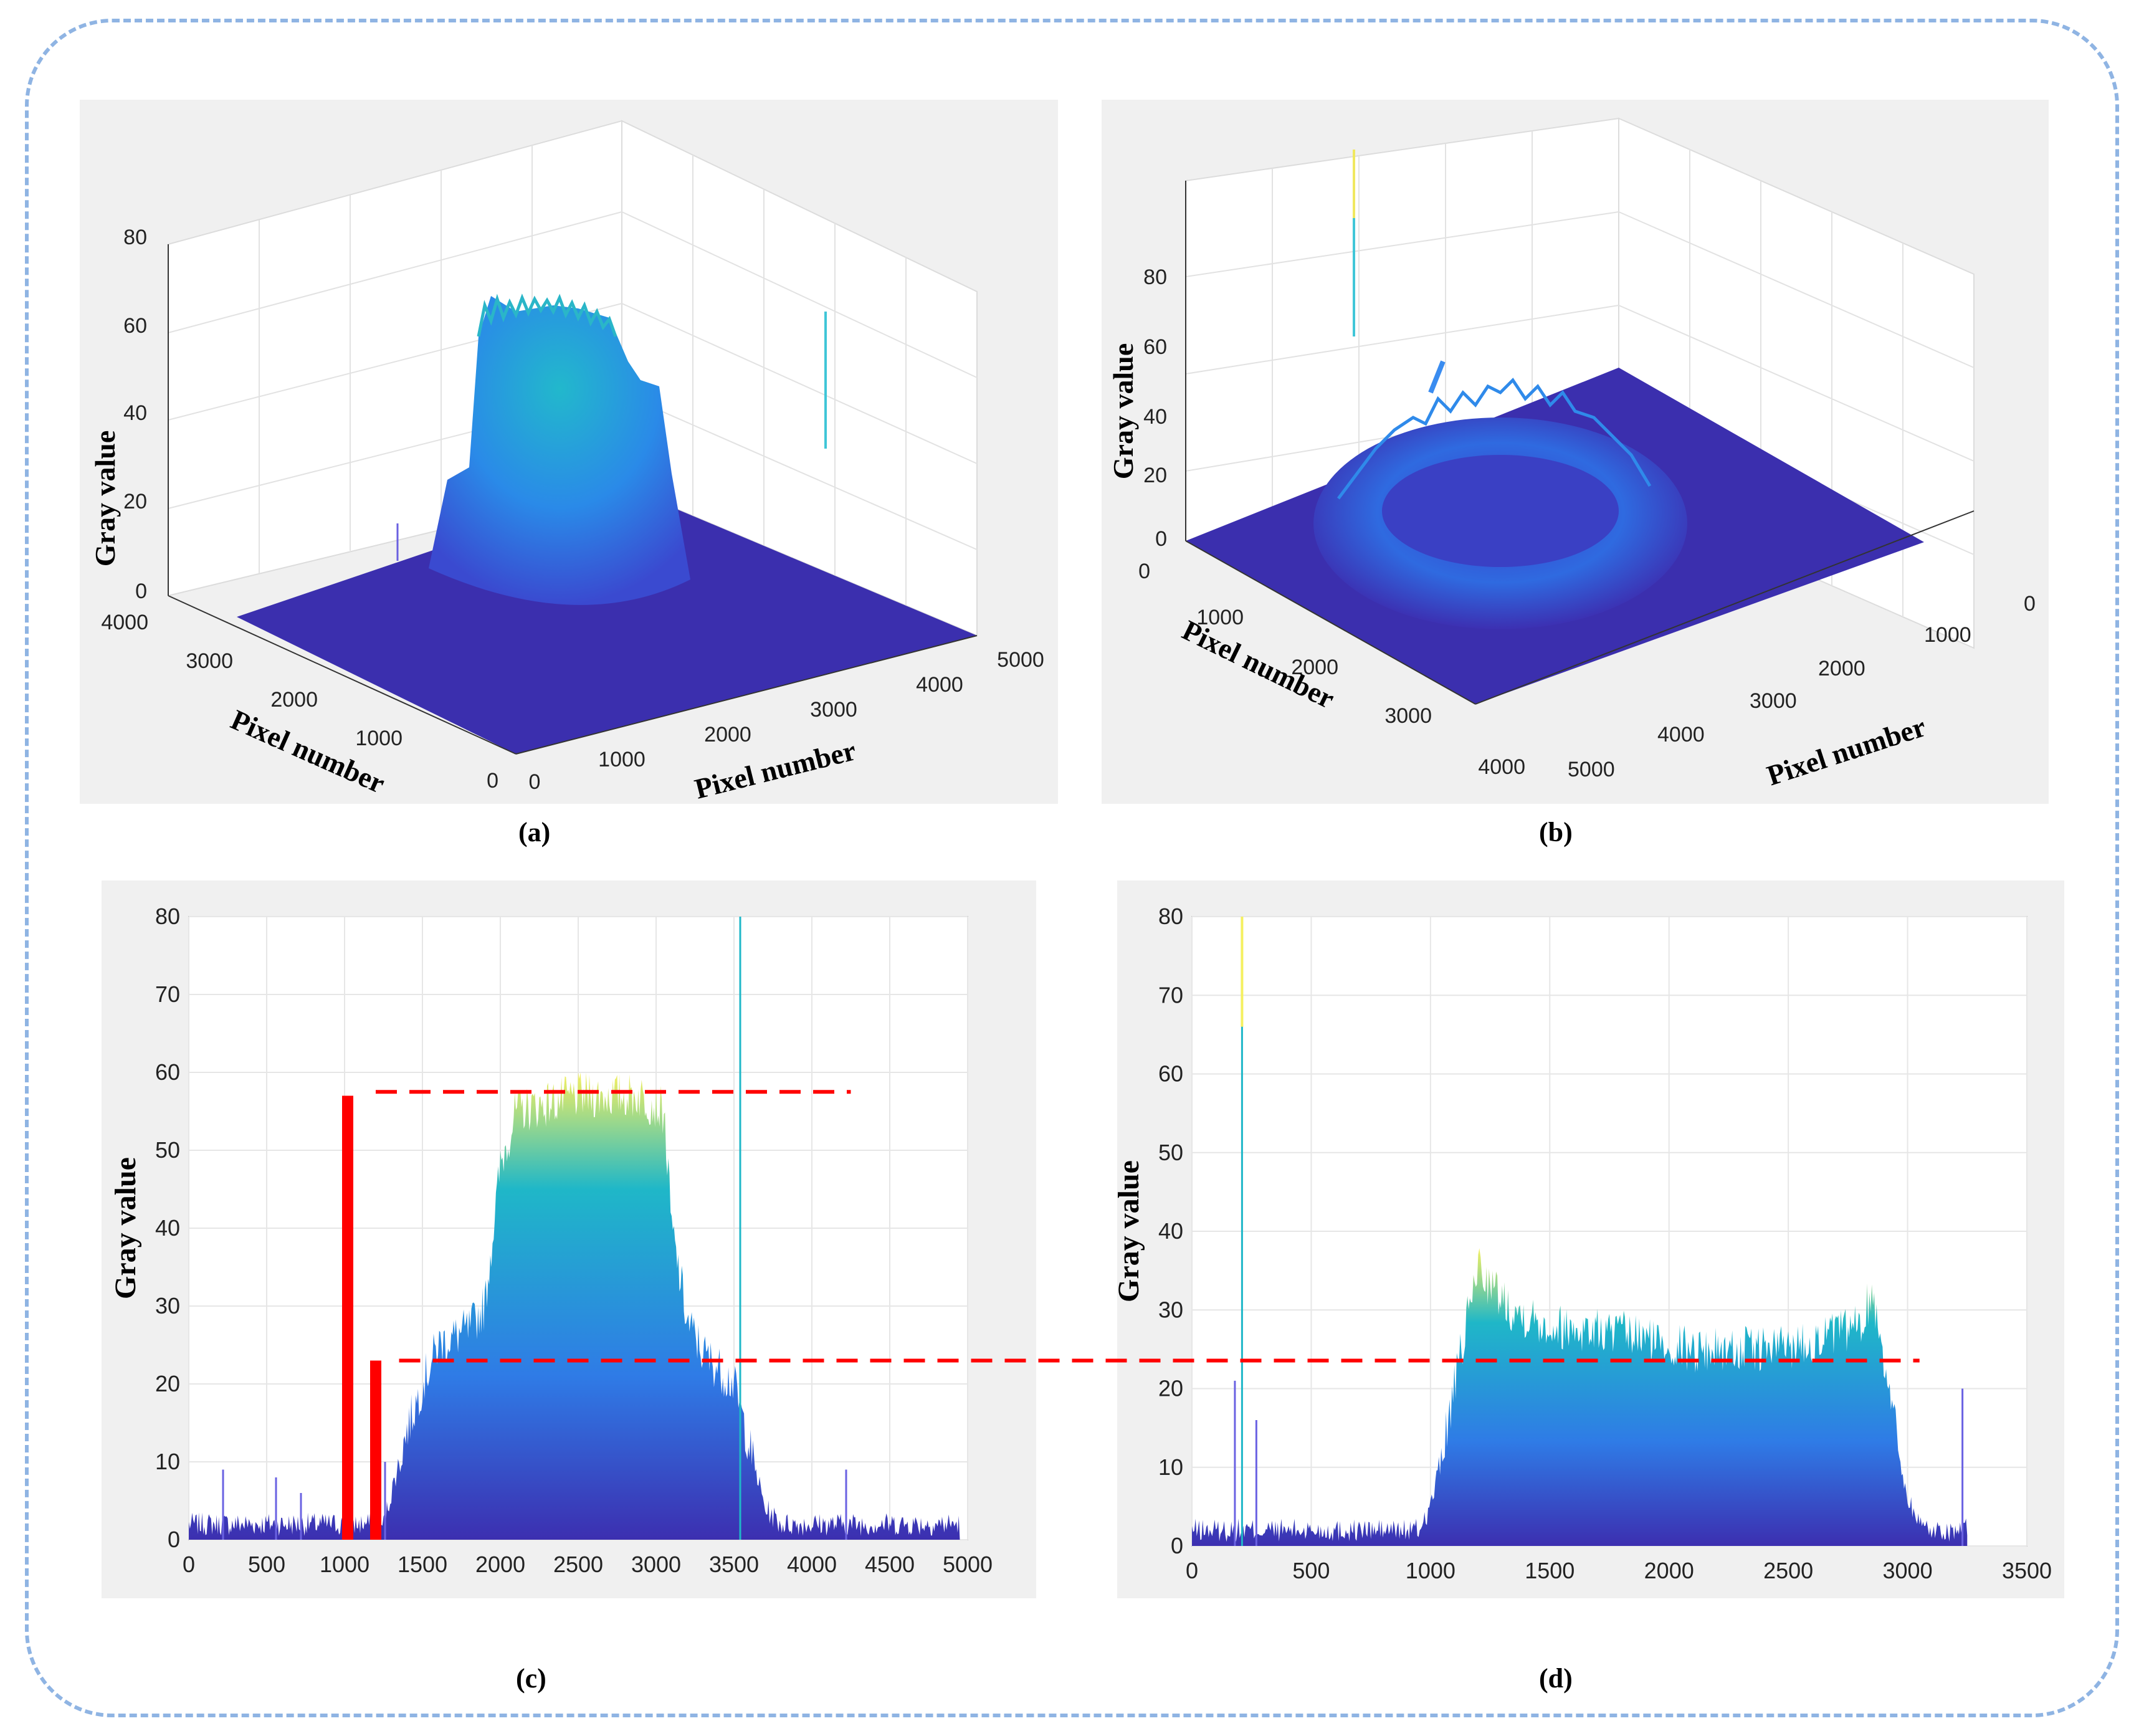 The image size is (2144, 1736). What do you see at coordinates (375, 1450) in the screenshot?
I see `annotation-bar-low` at bounding box center [375, 1450].